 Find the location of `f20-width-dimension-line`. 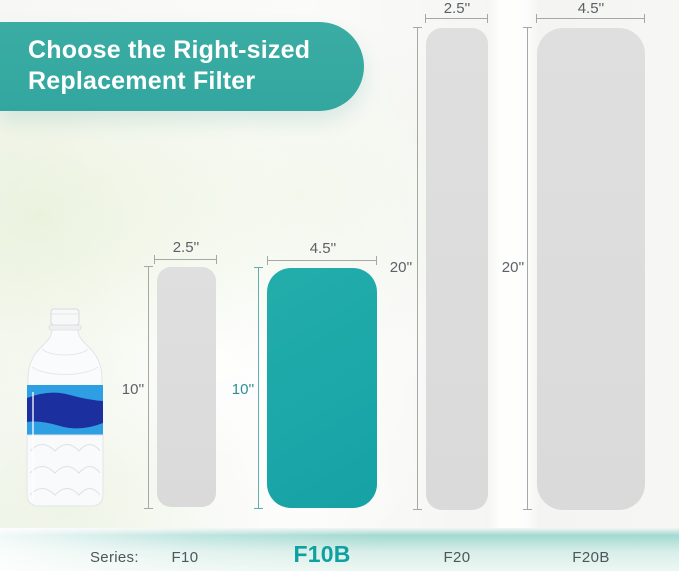

f20-width-dimension-line is located at coordinates (456, 18).